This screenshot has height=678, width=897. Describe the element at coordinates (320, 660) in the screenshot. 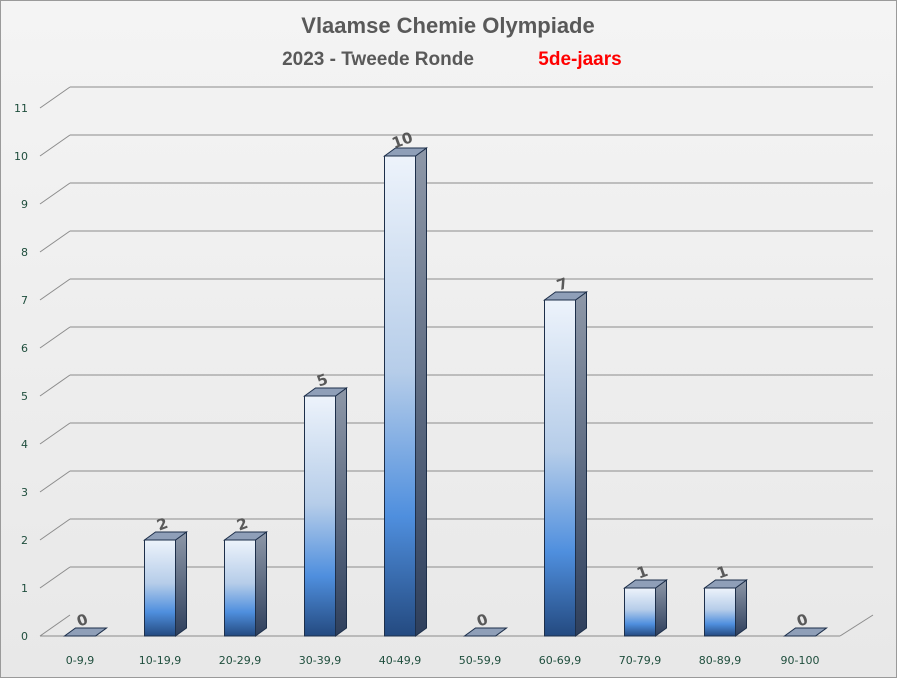

I see `x-tick-label: 30-39,9` at that location.